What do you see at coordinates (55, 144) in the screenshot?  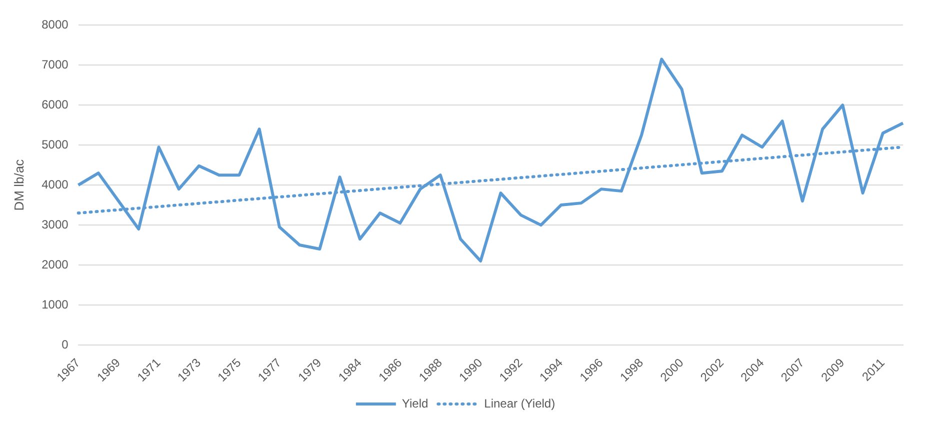 I see `y-tick-label: 5000` at bounding box center [55, 144].